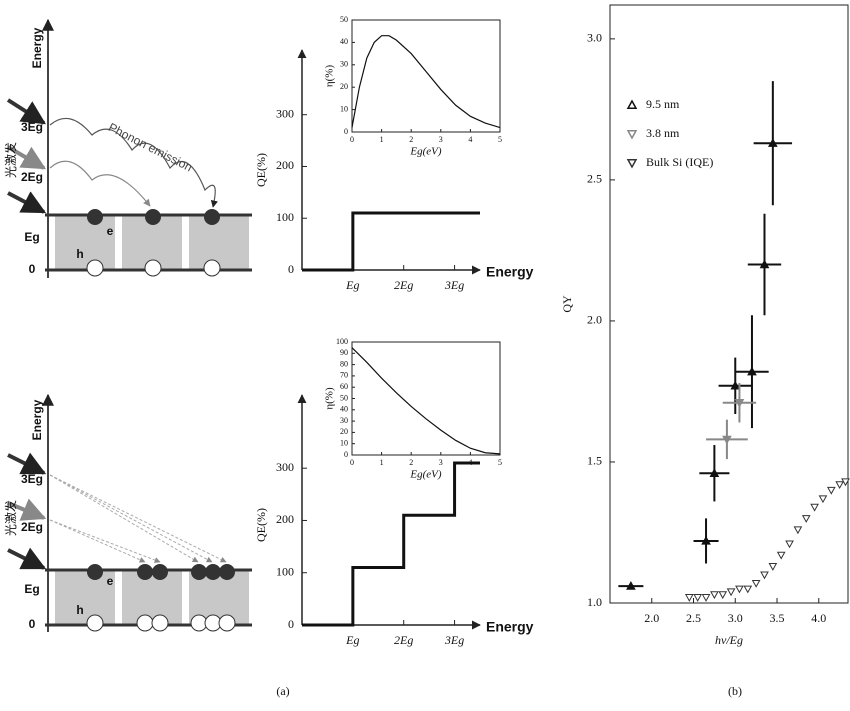  Describe the element at coordinates (594, 179) in the screenshot. I see `y-tick-label: 2.5` at that location.